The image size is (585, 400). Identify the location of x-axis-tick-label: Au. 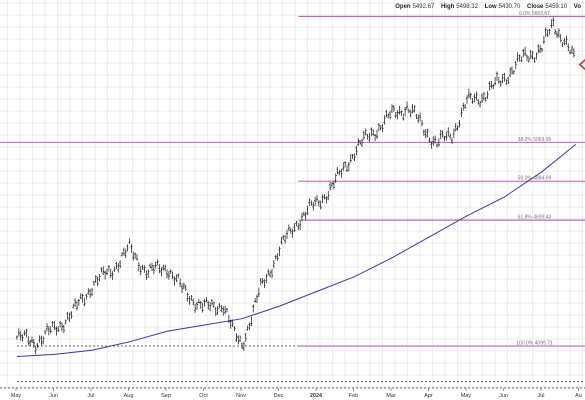
(578, 396).